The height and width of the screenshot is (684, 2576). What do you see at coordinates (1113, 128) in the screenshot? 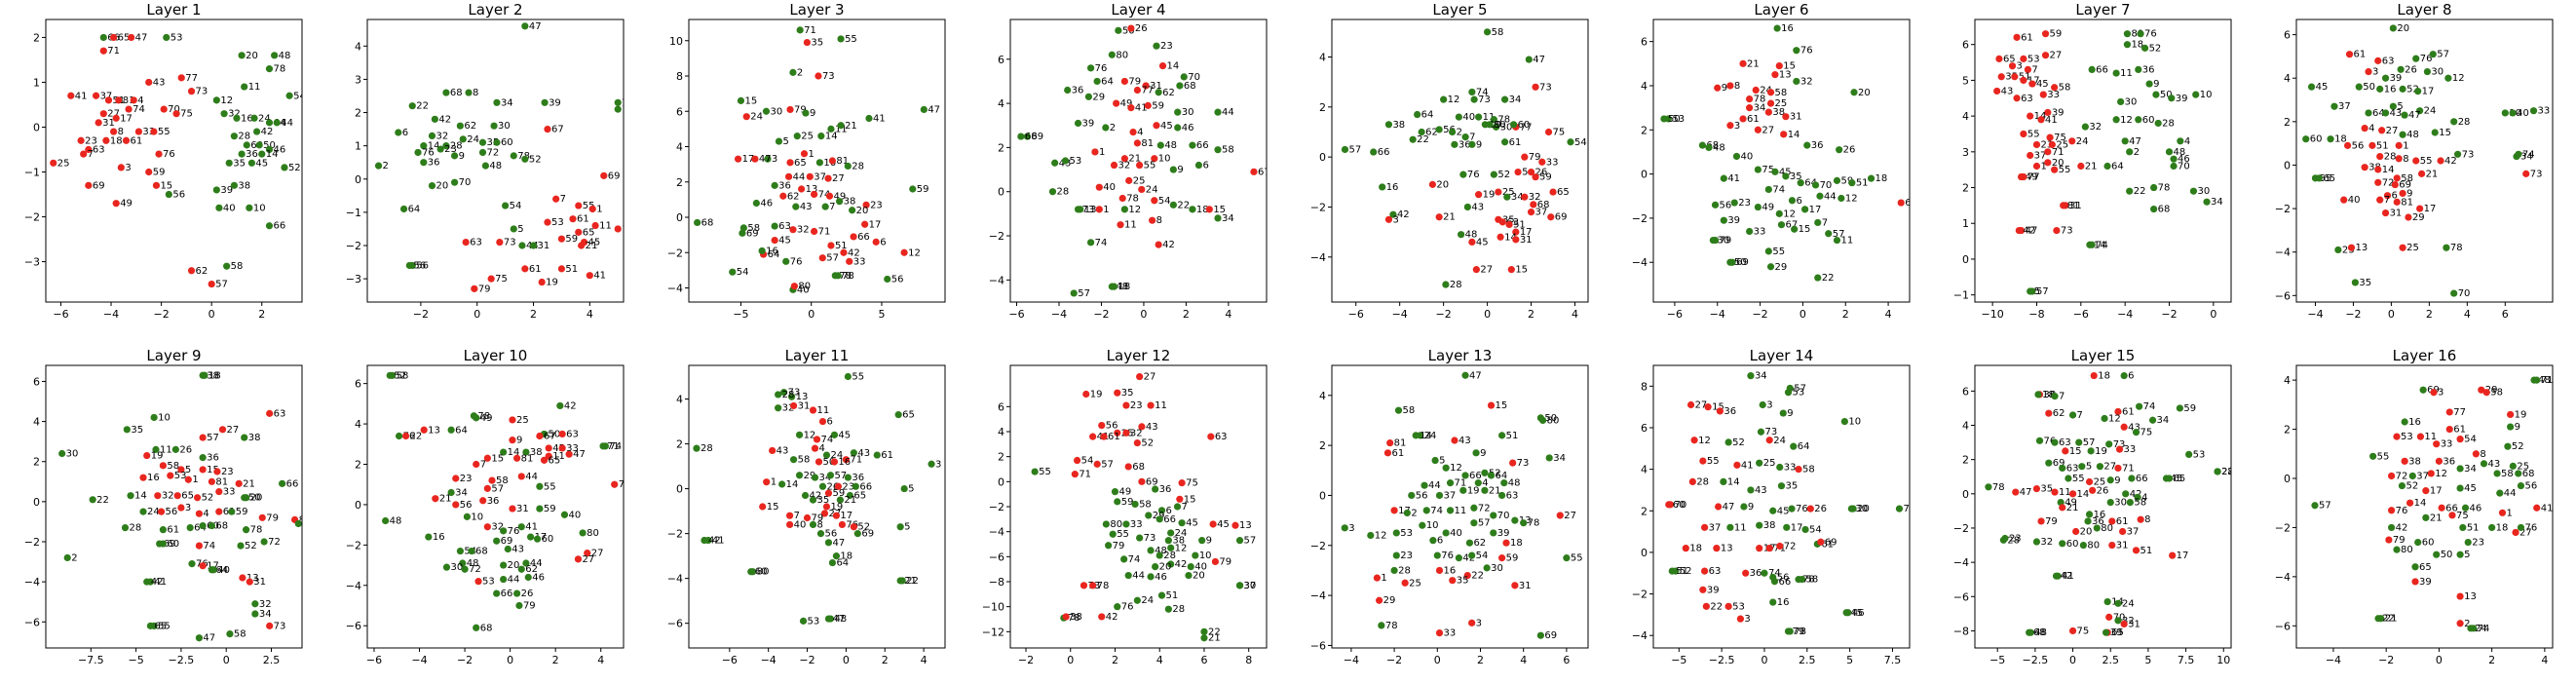
I see `point-label: 2` at bounding box center [1113, 128].